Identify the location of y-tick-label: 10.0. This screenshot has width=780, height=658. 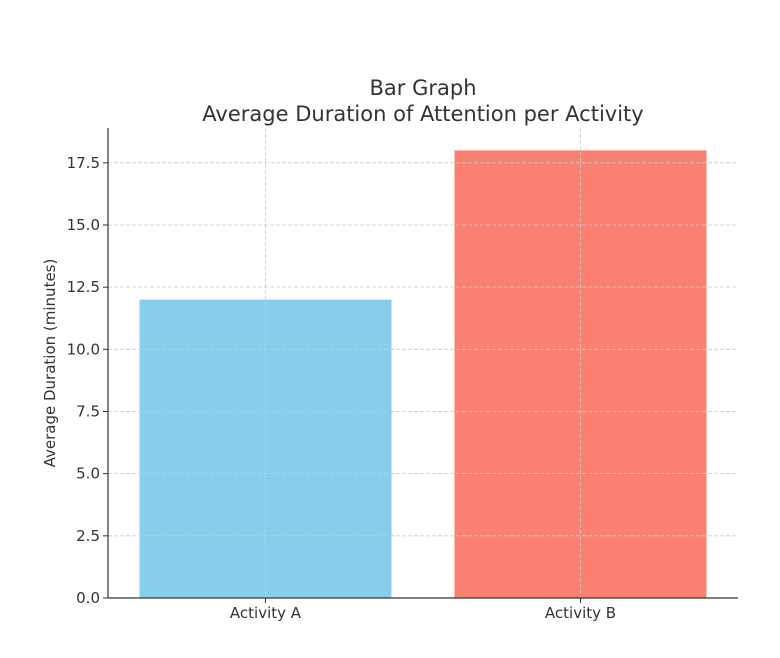
(83, 349).